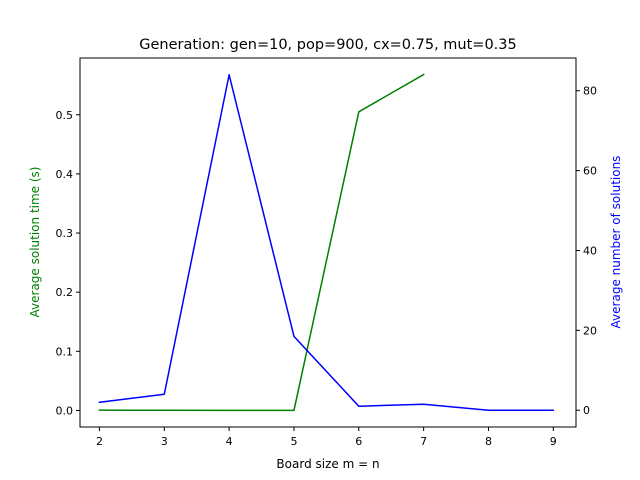 The image size is (640, 480). What do you see at coordinates (65, 233) in the screenshot?
I see `y-tick-label: 0.3` at bounding box center [65, 233].